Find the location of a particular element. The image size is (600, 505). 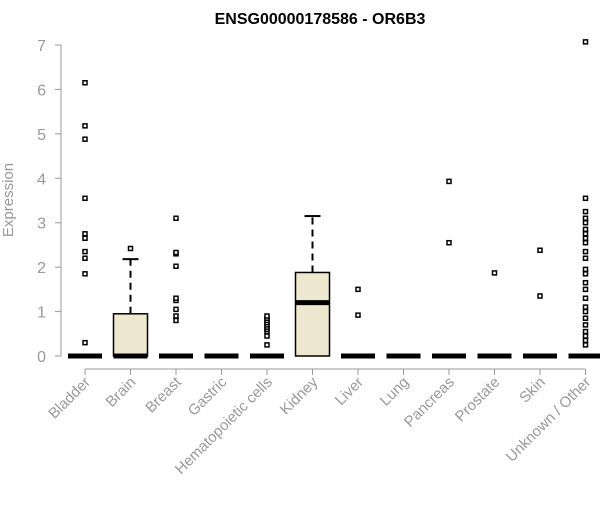

y-tick-label: 5 is located at coordinates (41, 135).